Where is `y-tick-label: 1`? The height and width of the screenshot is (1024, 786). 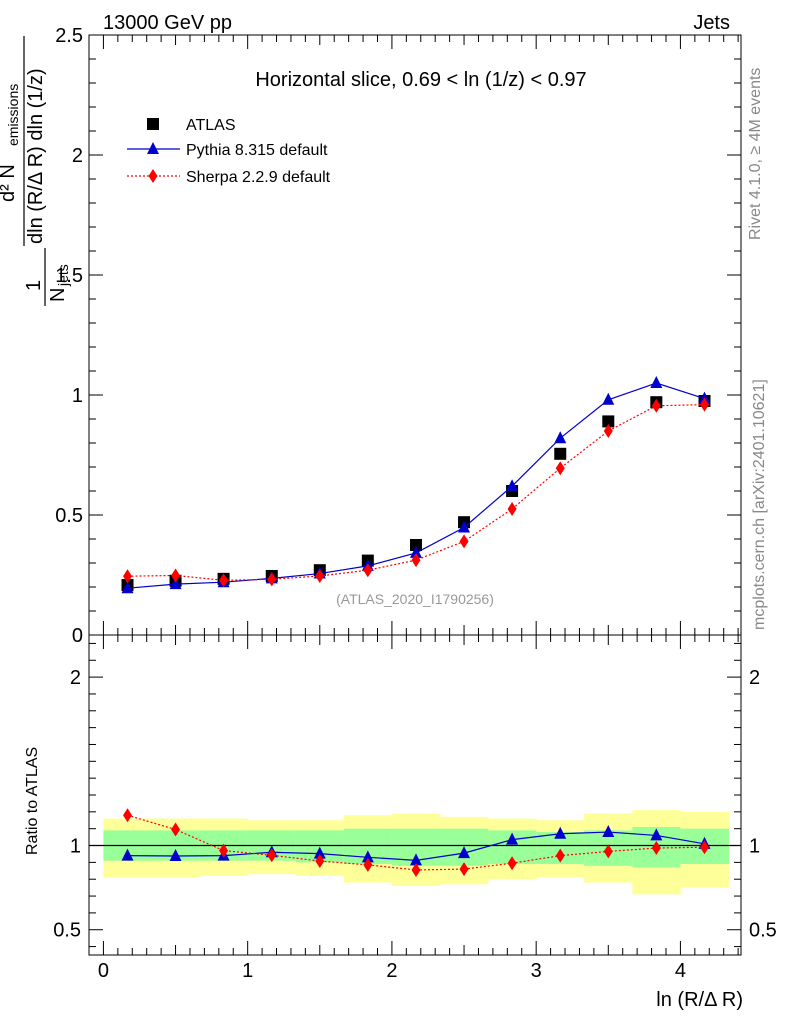
y-tick-label: 1 is located at coordinates (77, 396).